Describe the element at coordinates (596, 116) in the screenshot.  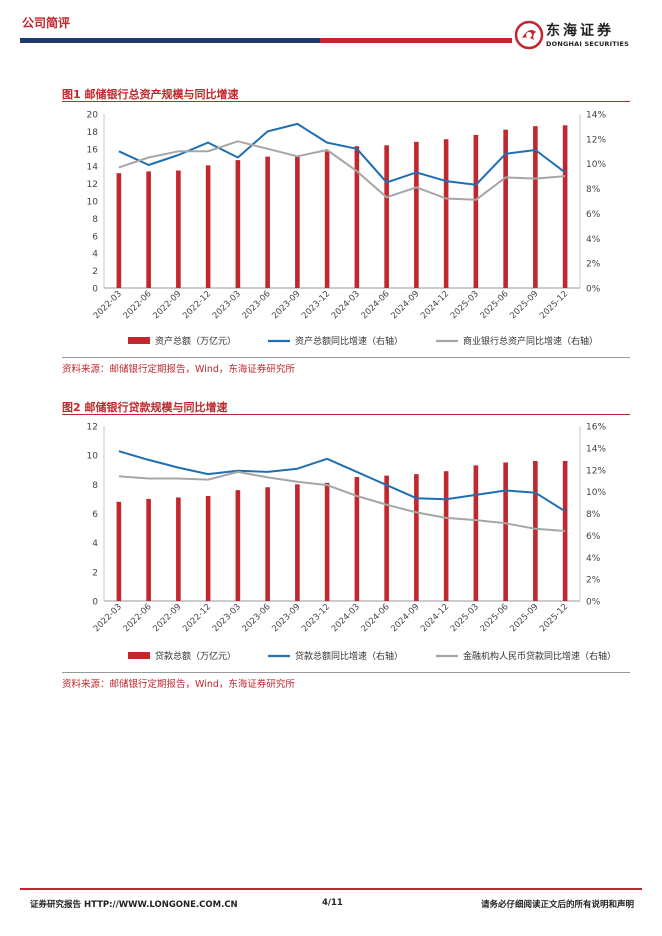
I see `right-tick-label: 14%` at that location.